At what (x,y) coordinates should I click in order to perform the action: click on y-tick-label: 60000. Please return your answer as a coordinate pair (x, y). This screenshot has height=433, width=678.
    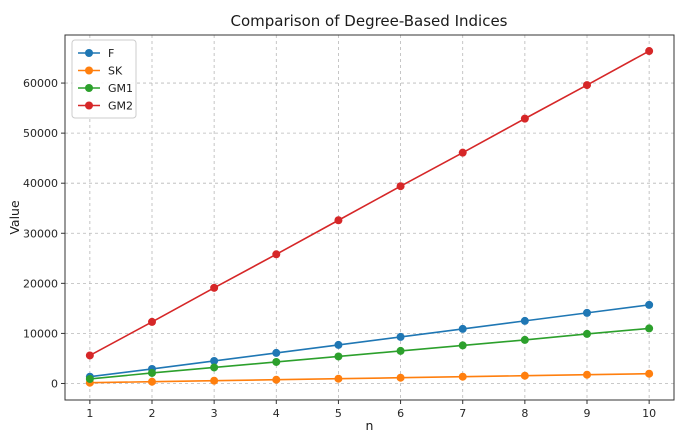
    Looking at the image, I should click on (40, 83).